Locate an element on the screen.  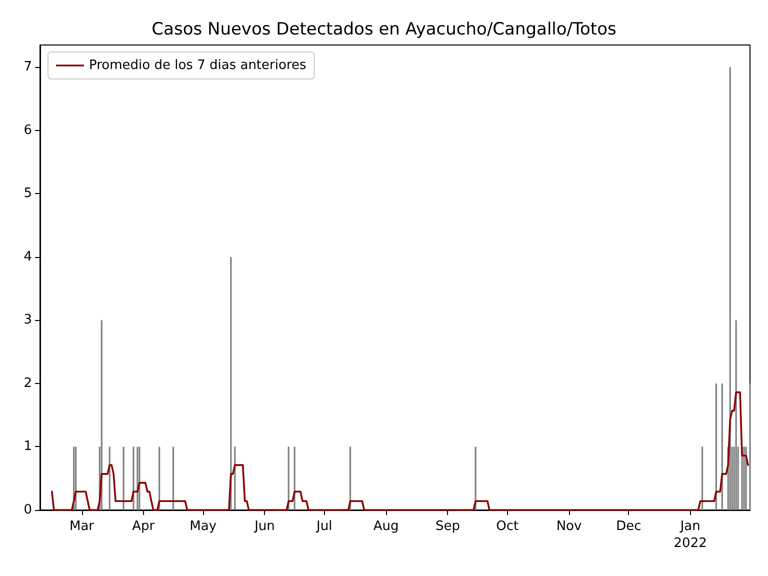
y-tick-label: 0 is located at coordinates (28, 510).